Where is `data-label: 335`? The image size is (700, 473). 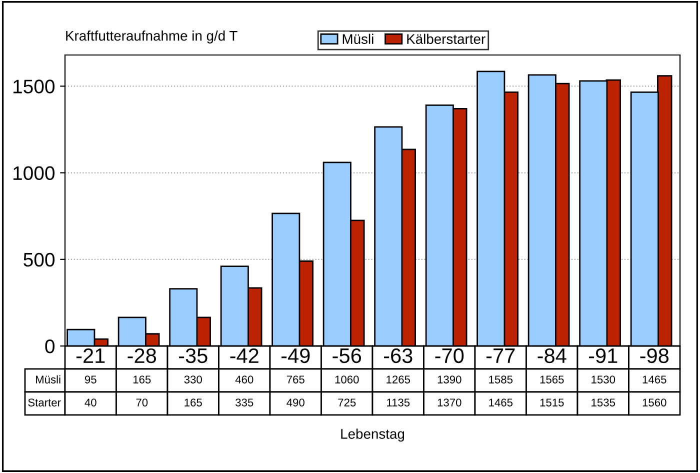 data-label: 335 is located at coordinates (245, 402).